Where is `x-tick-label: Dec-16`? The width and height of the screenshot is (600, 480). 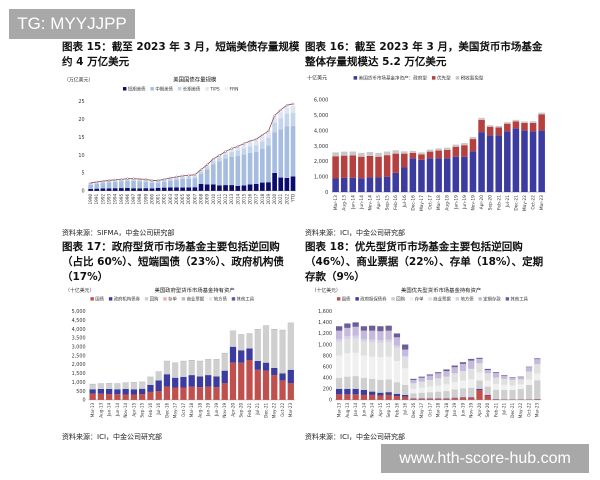 x-tick-label: Dec-16 is located at coordinates (413, 203).